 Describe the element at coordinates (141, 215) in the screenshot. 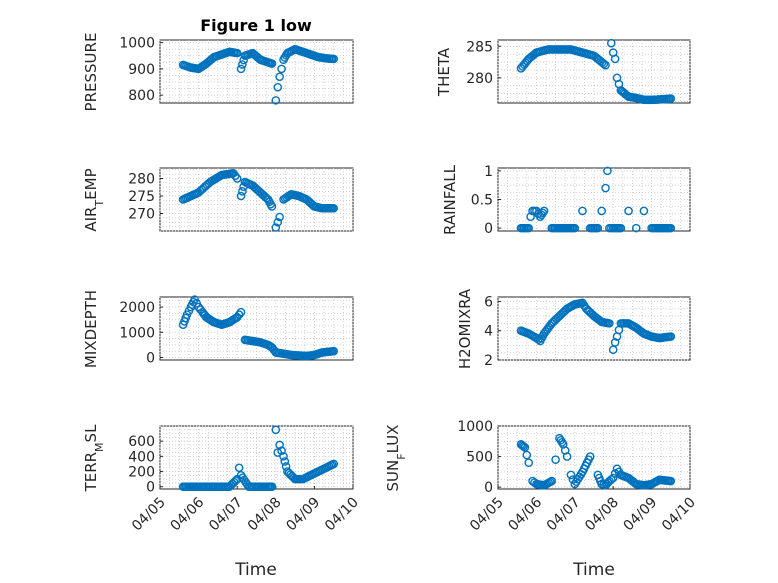

I see `y-tick-label: 270` at that location.